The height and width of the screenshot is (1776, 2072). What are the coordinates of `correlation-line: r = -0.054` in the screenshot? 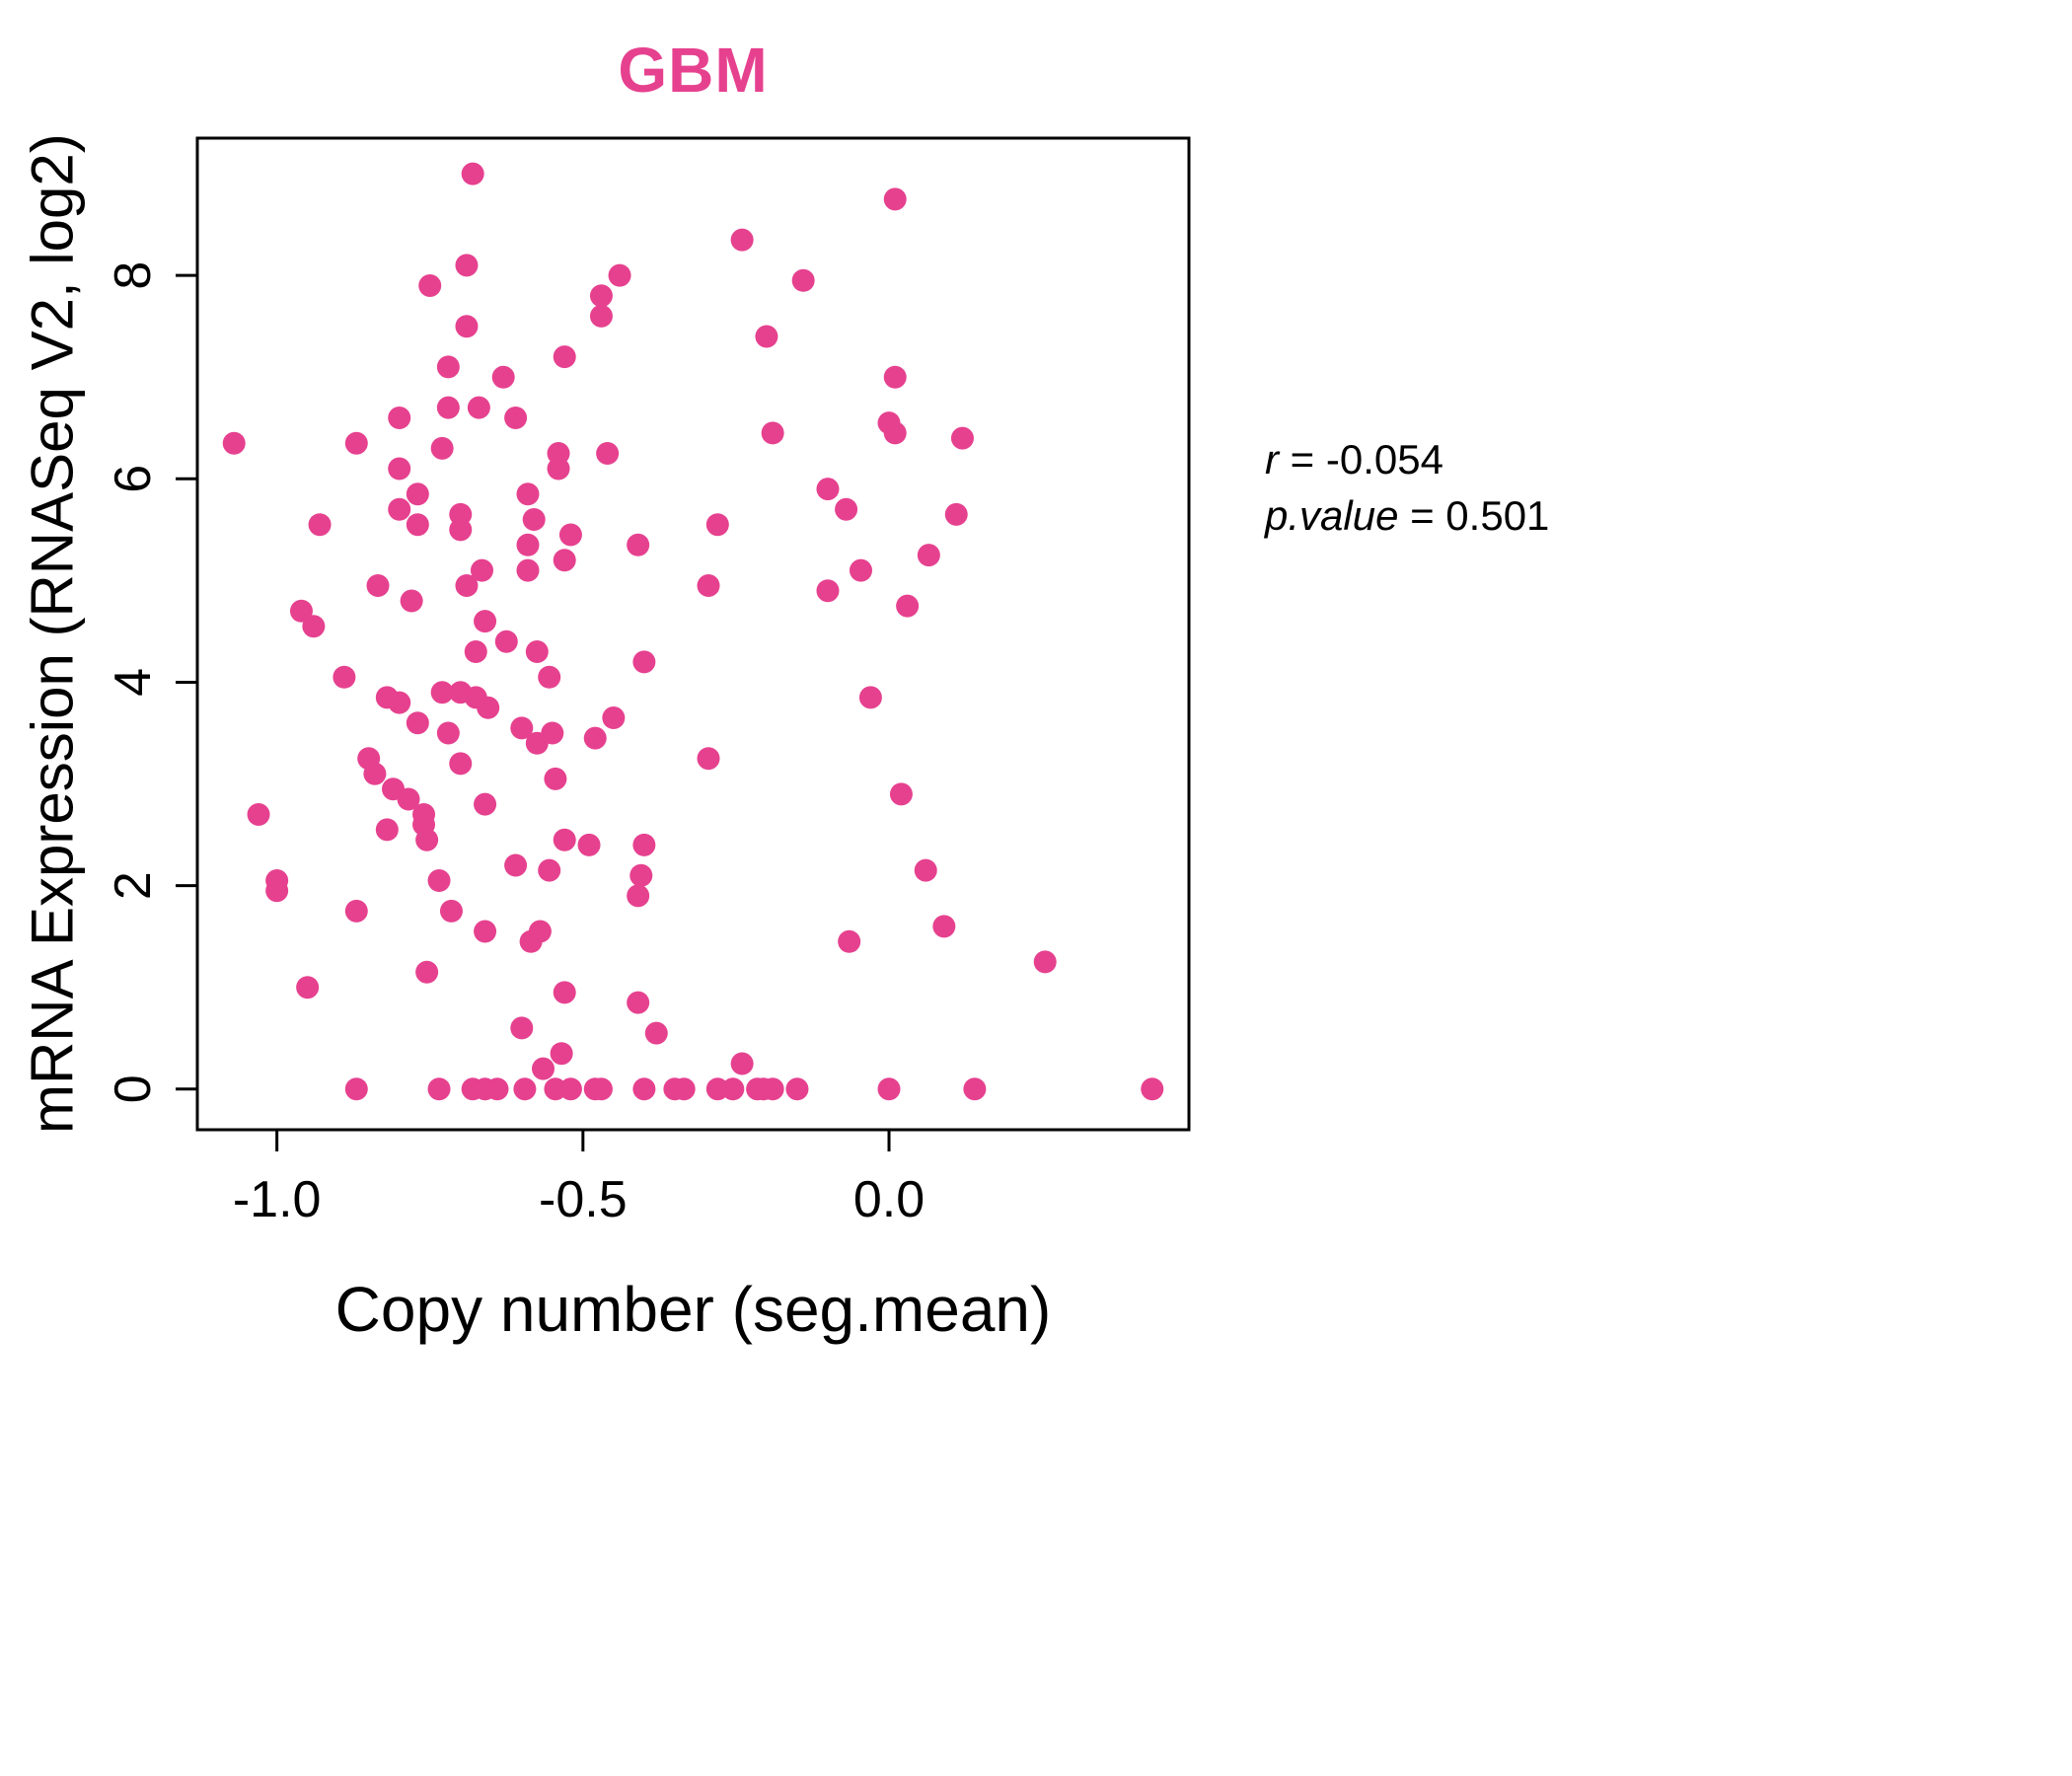 It's located at (1407, 460).